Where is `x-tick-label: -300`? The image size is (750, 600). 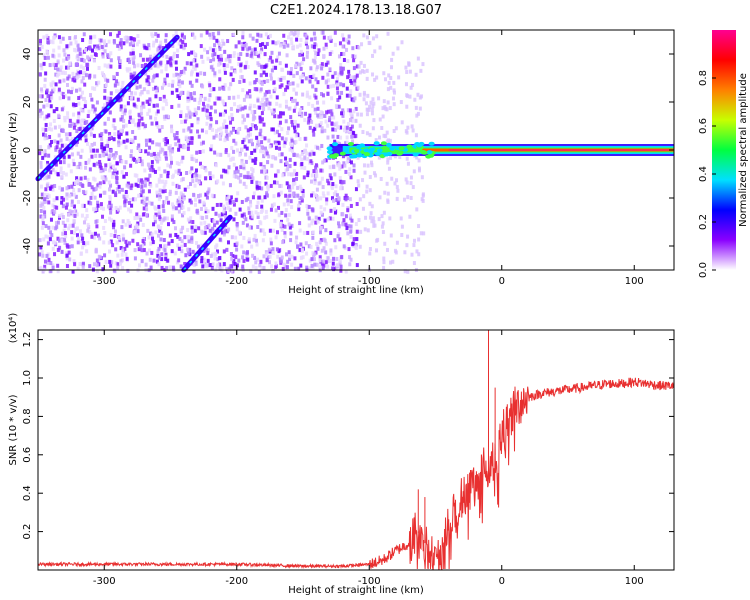 x-tick-label: -300 is located at coordinates (104, 281).